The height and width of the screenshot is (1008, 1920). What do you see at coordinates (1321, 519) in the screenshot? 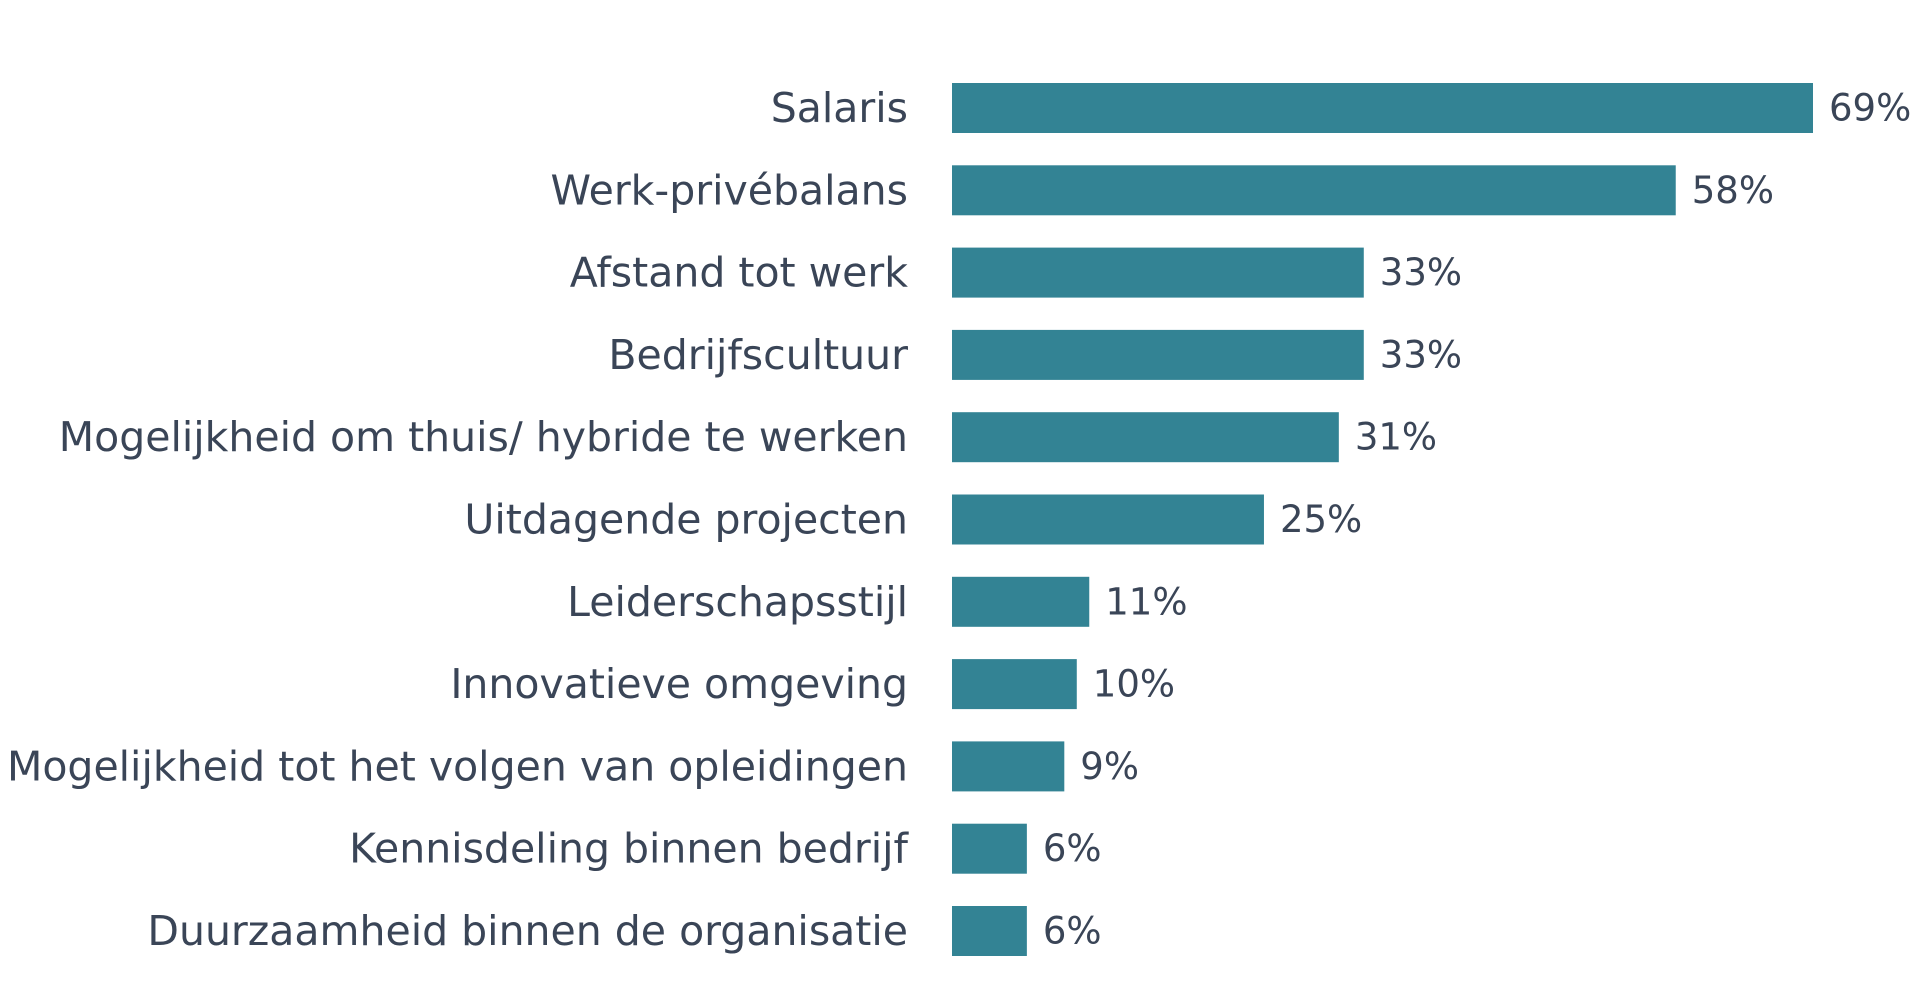
I see `value-label: 25%` at bounding box center [1321, 519].